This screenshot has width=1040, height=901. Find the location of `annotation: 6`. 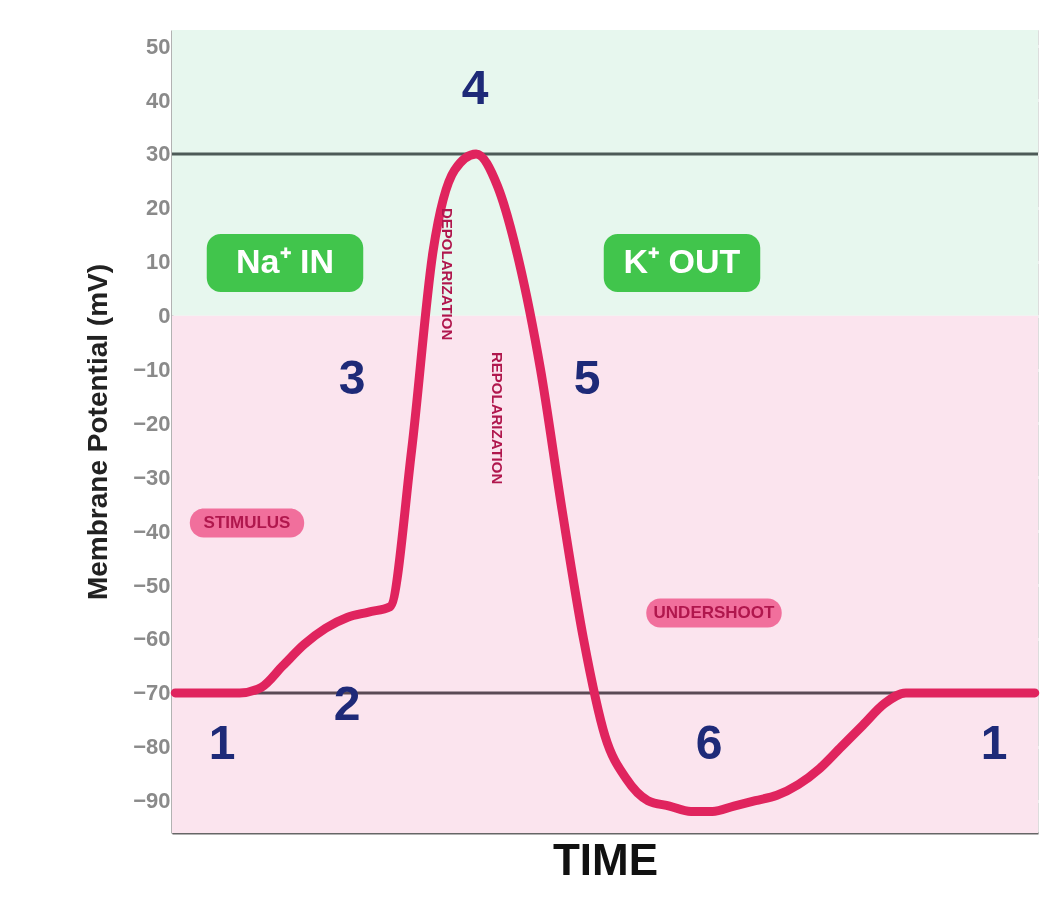

annotation: 6 is located at coordinates (709, 742).